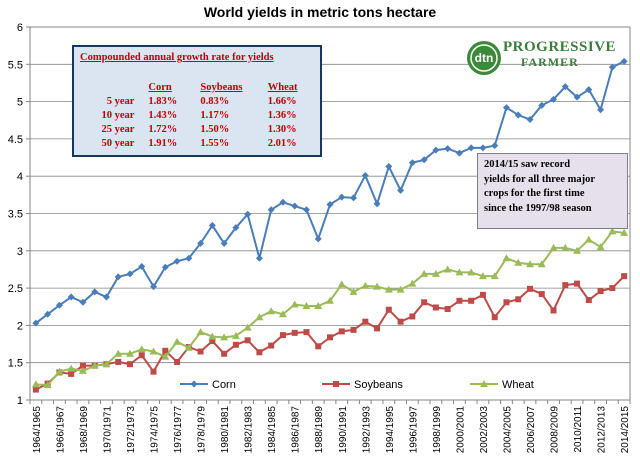  What do you see at coordinates (200, 88) in the screenshot?
I see `growth-header-row: Corn Soybeans Wheat` at bounding box center [200, 88].